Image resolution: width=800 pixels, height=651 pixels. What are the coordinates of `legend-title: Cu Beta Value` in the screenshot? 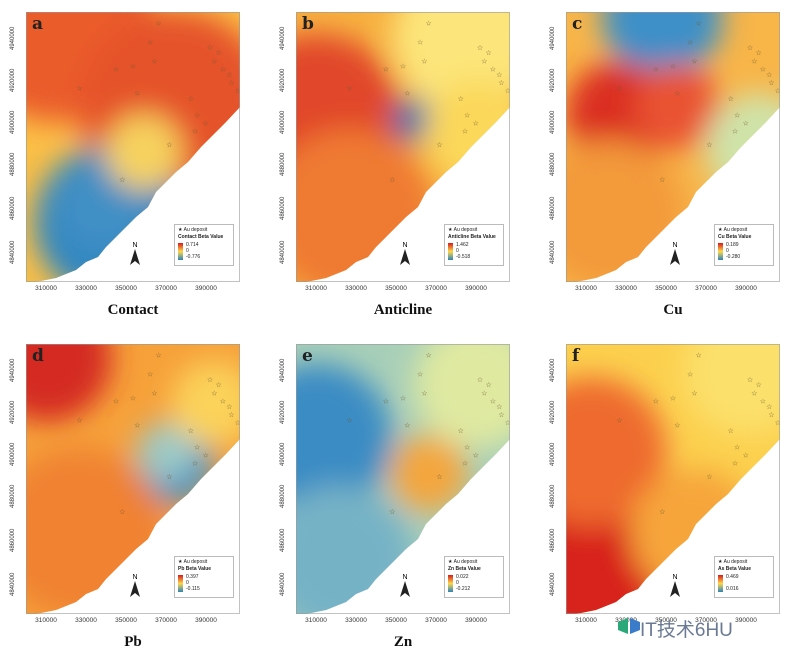 It's located at (735, 237).